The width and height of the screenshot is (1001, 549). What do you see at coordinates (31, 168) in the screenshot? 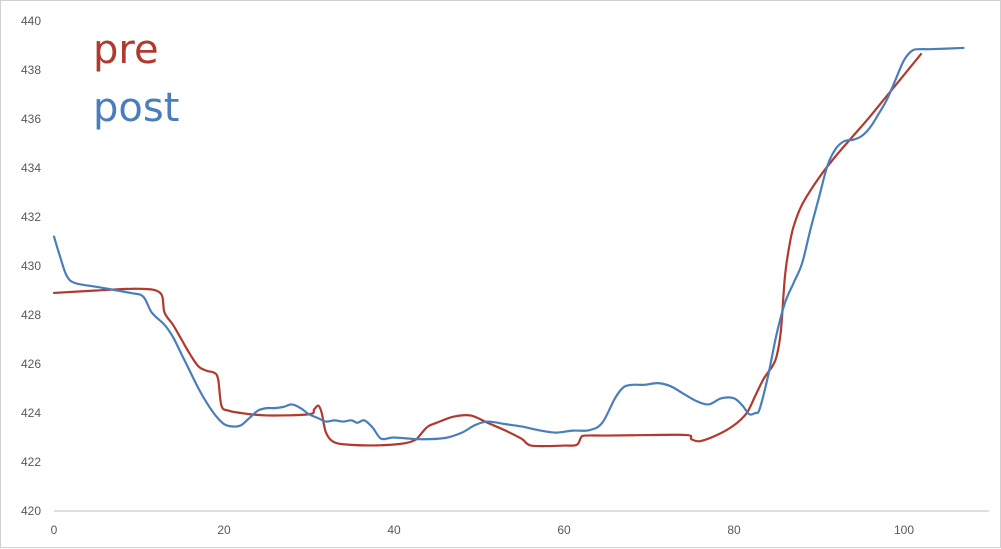
I see `y-tick-label: 434` at bounding box center [31, 168].